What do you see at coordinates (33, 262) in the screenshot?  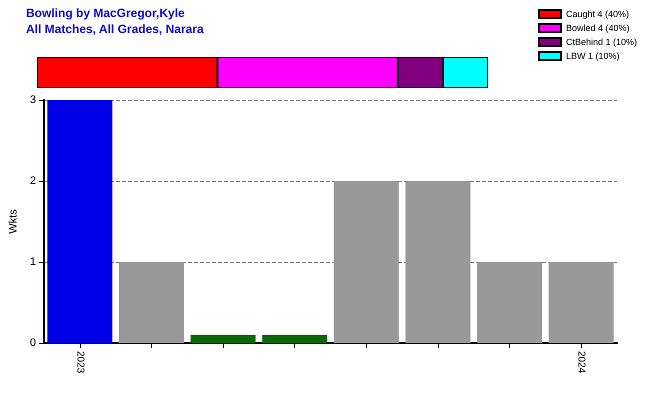 I see `y-tick-label: 1` at bounding box center [33, 262].